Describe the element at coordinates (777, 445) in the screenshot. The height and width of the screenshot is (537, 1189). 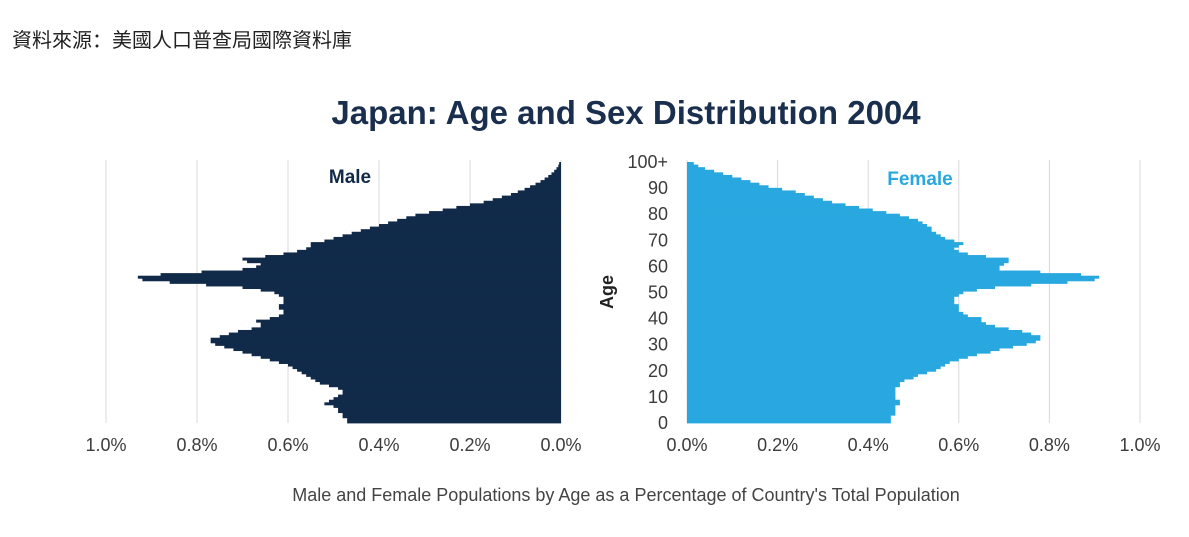
I see `female-x-tick-label: 0.2%` at that location.